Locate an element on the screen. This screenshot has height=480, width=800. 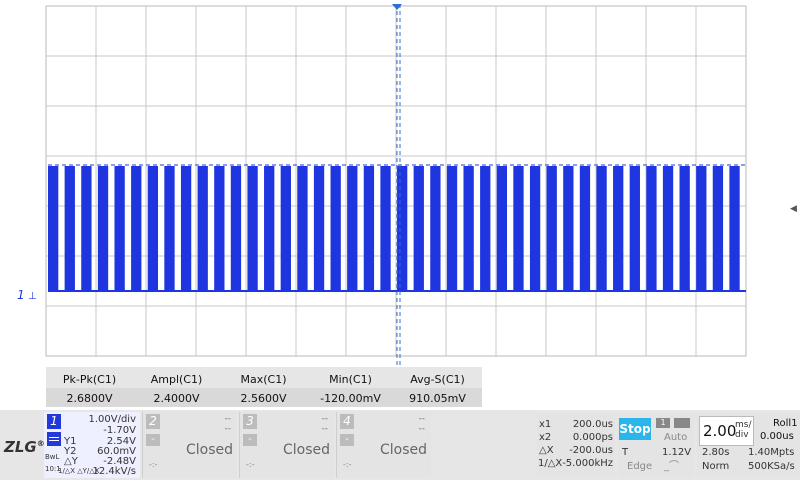
timebase-box: 2.00 ms/ div is located at coordinates (726, 431).